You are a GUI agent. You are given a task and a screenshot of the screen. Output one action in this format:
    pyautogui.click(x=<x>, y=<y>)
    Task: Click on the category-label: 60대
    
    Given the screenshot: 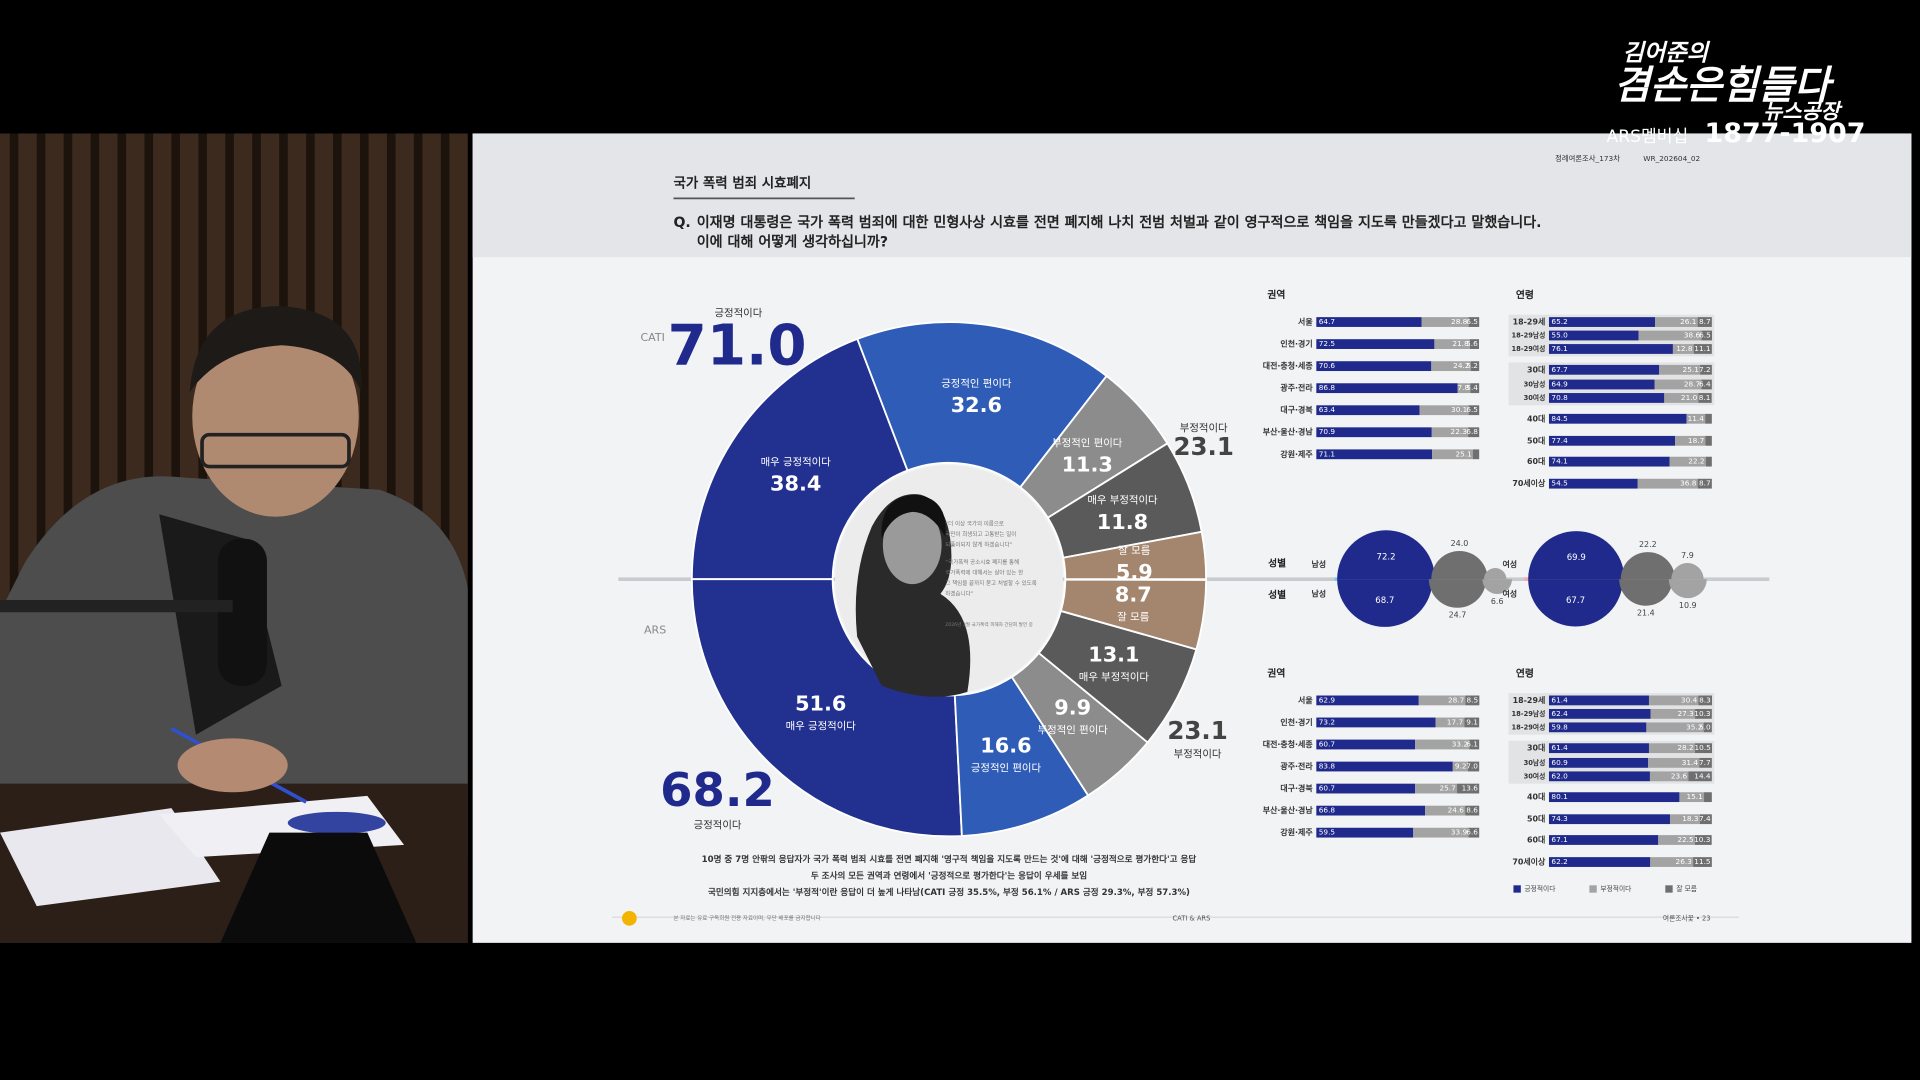 What is the action you would take?
    pyautogui.click(x=1536, y=461)
    